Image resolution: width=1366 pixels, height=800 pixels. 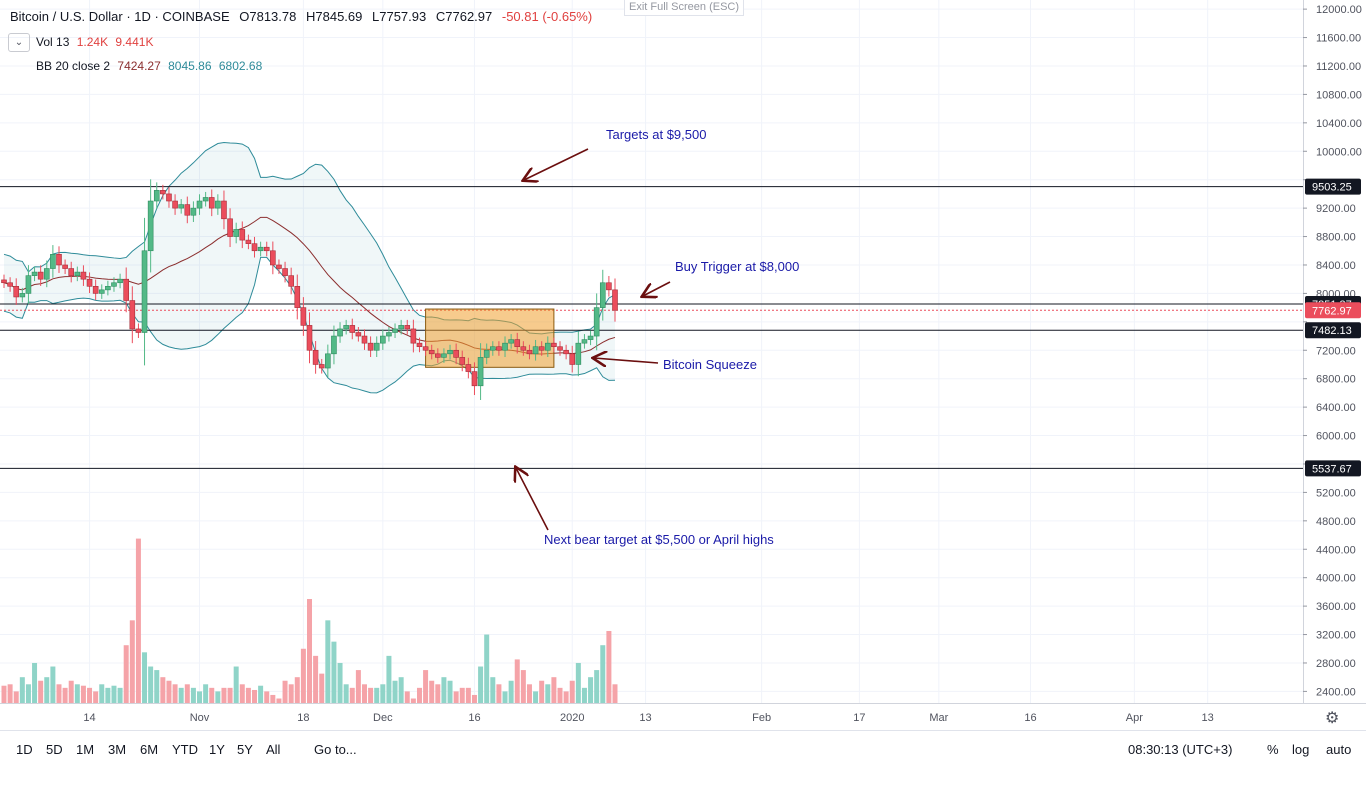 What do you see at coordinates (24, 749) in the screenshot?
I see `range-1d-button: 1D` at bounding box center [24, 749].